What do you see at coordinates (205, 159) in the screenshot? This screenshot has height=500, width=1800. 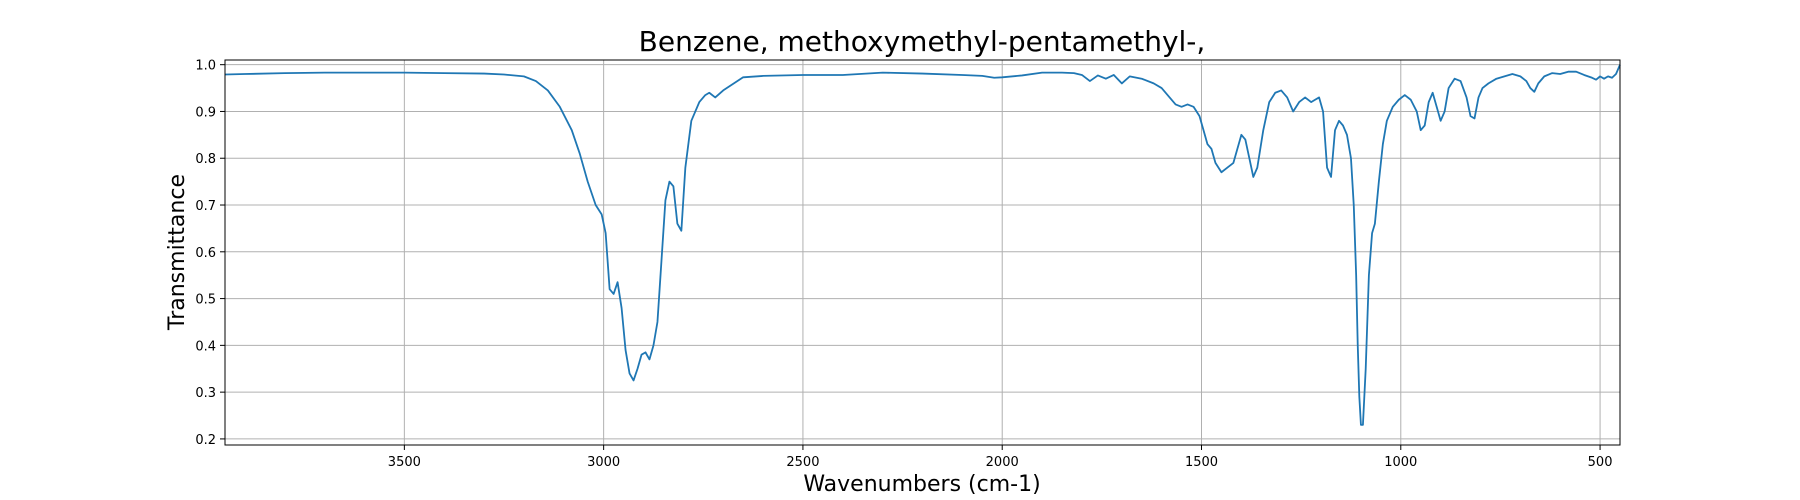 I see `y-tick-label: 0.8` at bounding box center [205, 159].